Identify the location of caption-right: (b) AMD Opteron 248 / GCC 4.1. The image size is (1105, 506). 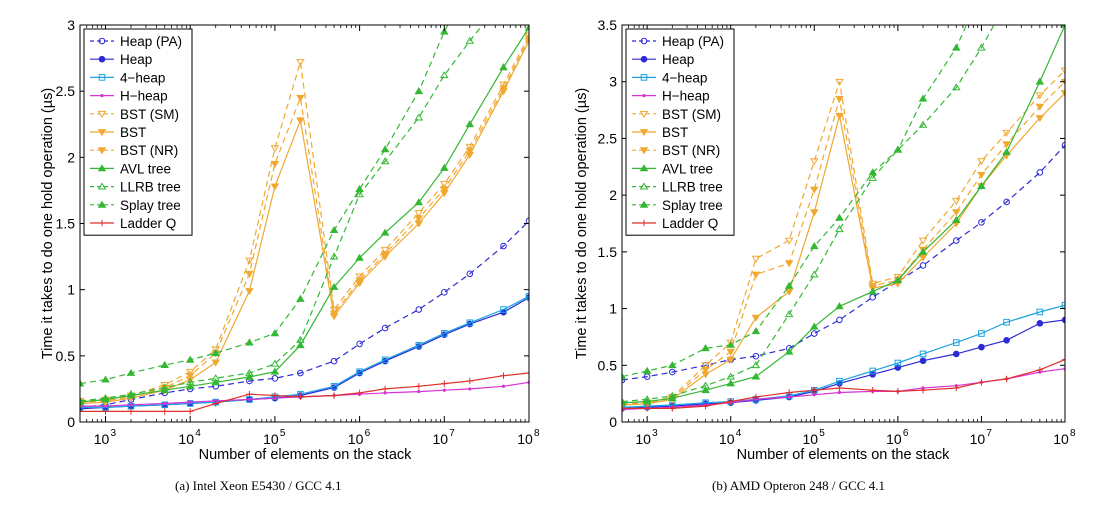
(798, 485).